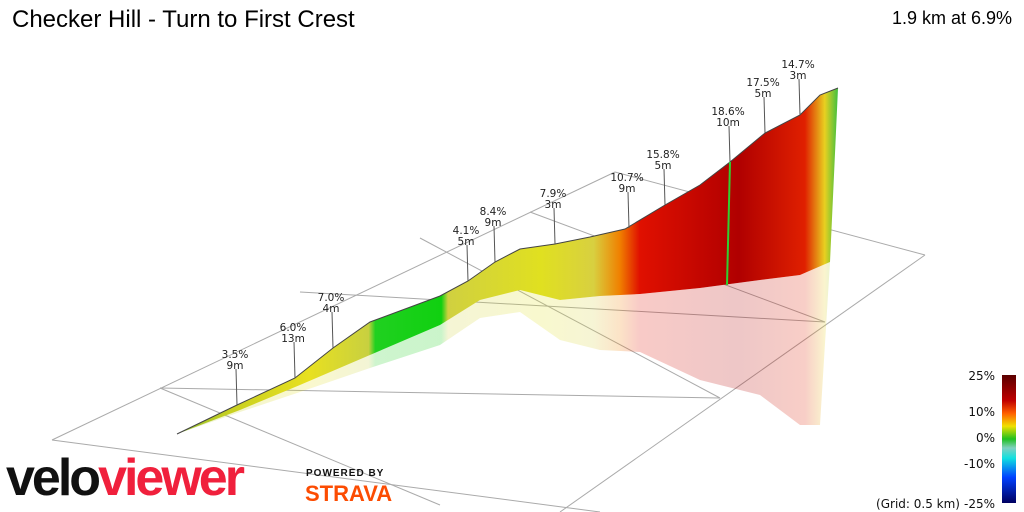 Image resolution: width=1024 pixels, height=512 pixels. What do you see at coordinates (1009, 439) in the screenshot?
I see `legend-color-bar` at bounding box center [1009, 439].